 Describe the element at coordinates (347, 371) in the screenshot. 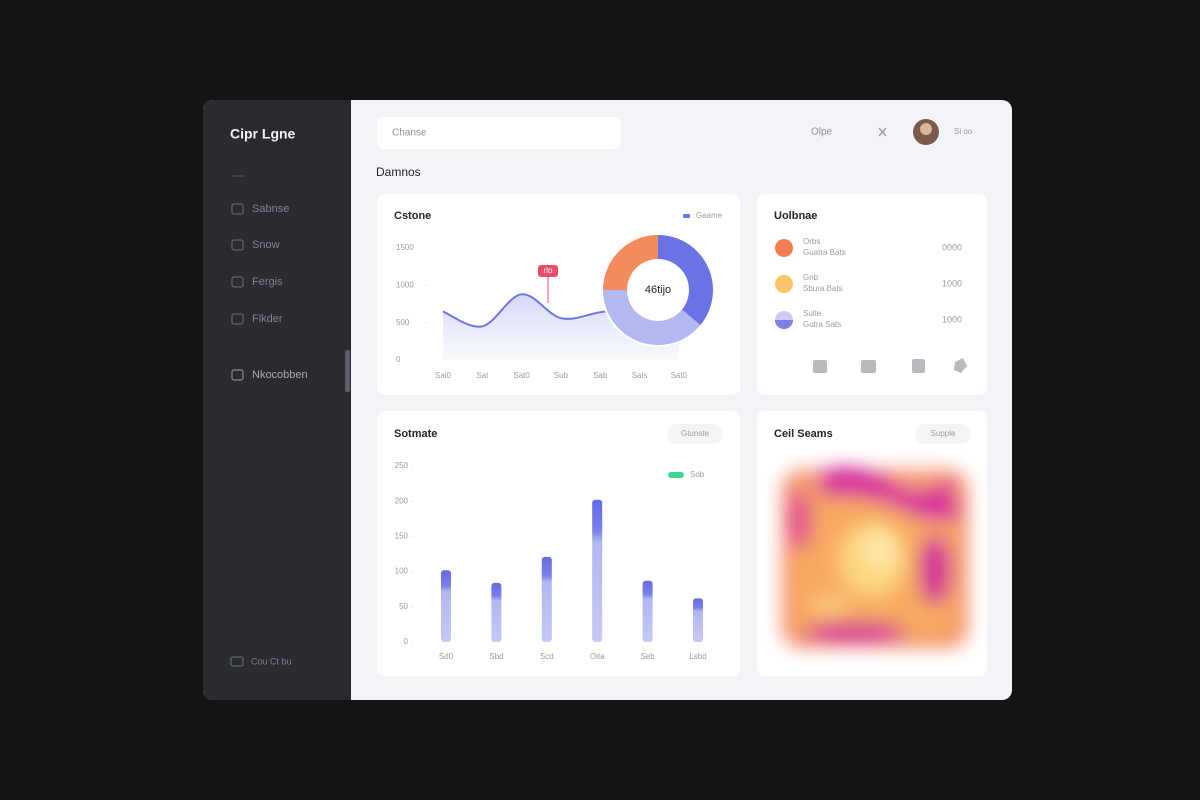

I see `active-indicator` at that location.